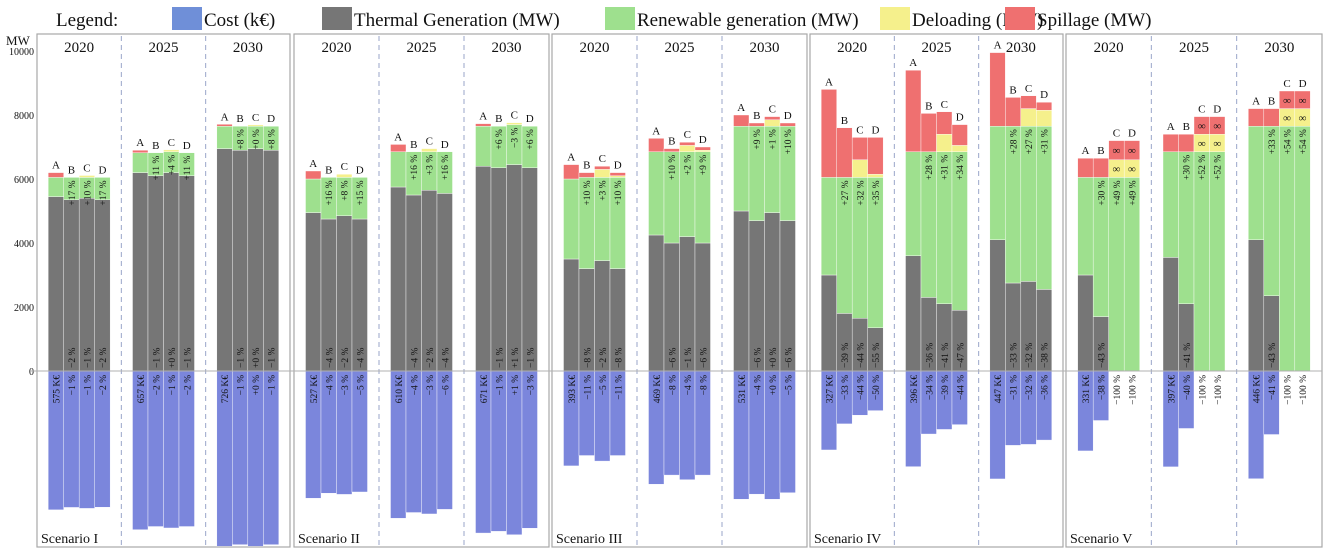  Describe the element at coordinates (946, 387) in the screenshot. I see `cost-label: −39 %` at that location.